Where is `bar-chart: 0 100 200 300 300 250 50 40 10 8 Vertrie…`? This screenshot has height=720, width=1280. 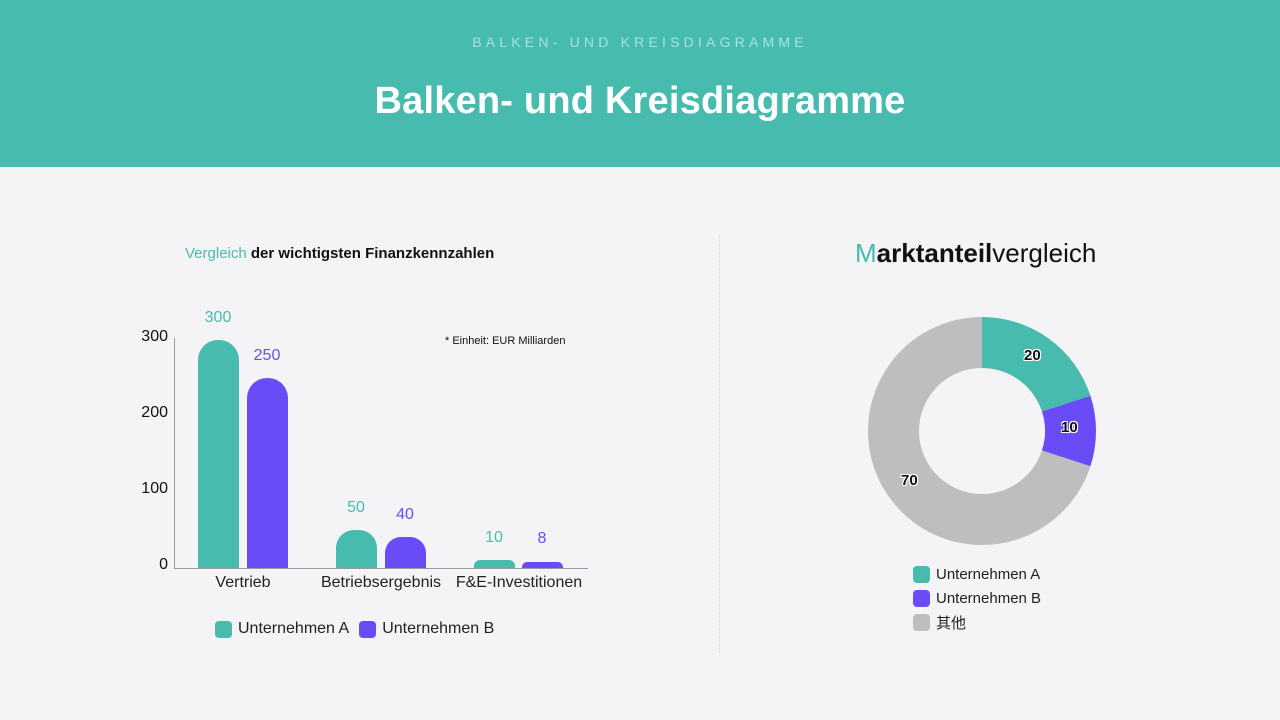
bar-chart: 0 100 200 300 300 250 50 40 10 8 Vertrie… is located at coordinates (364, 450).